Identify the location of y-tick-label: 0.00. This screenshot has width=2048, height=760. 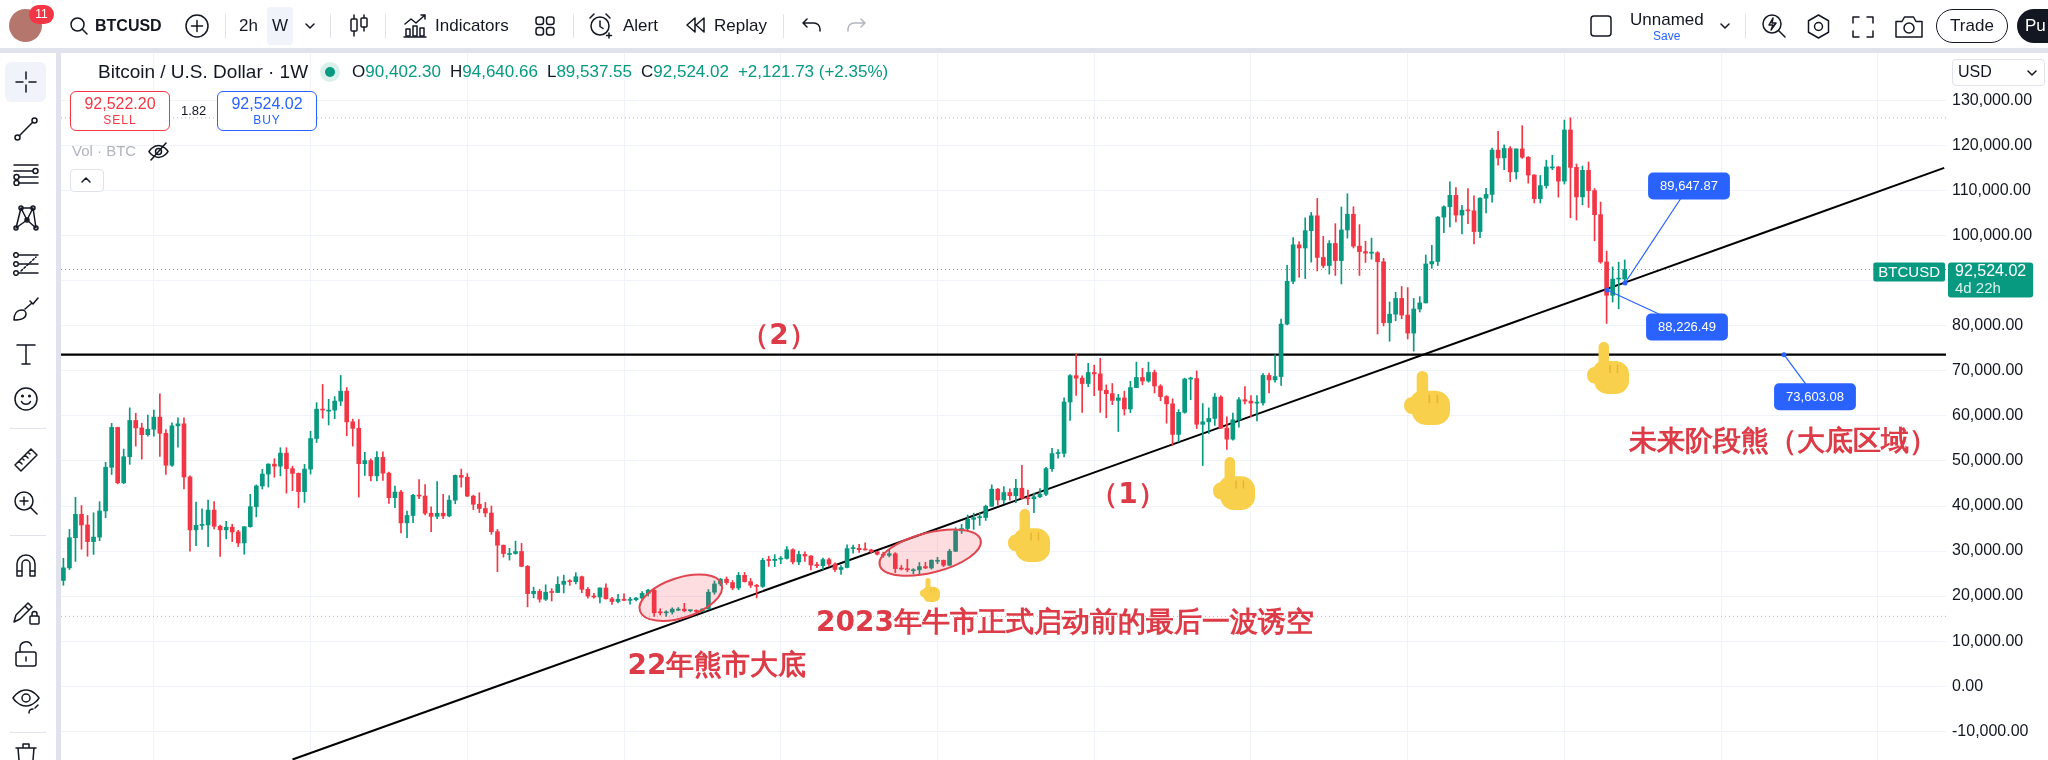
(1968, 685).